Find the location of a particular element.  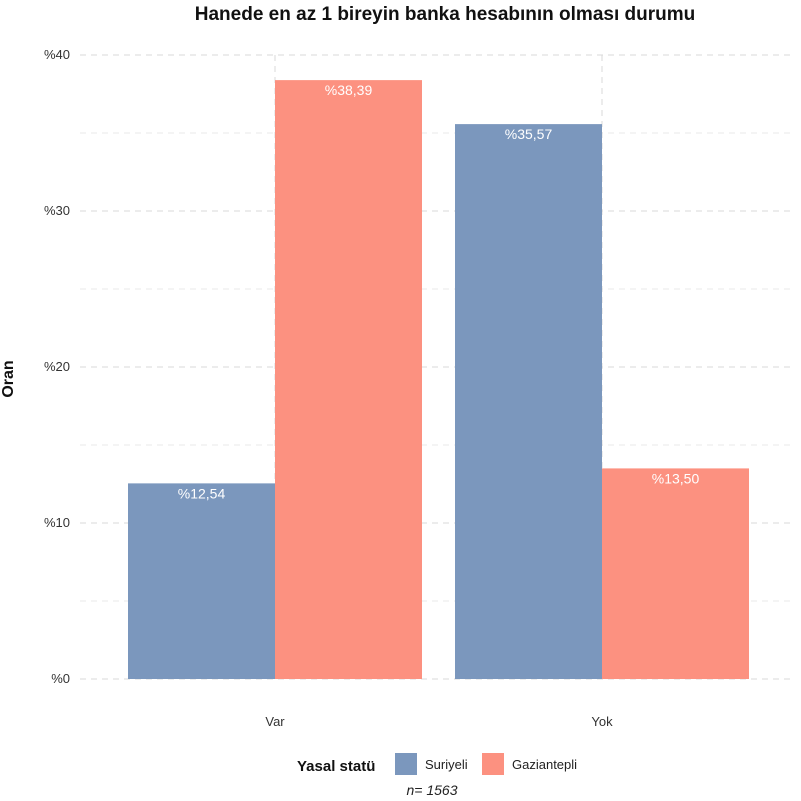

y-tick-label: %10 is located at coordinates (57, 522).